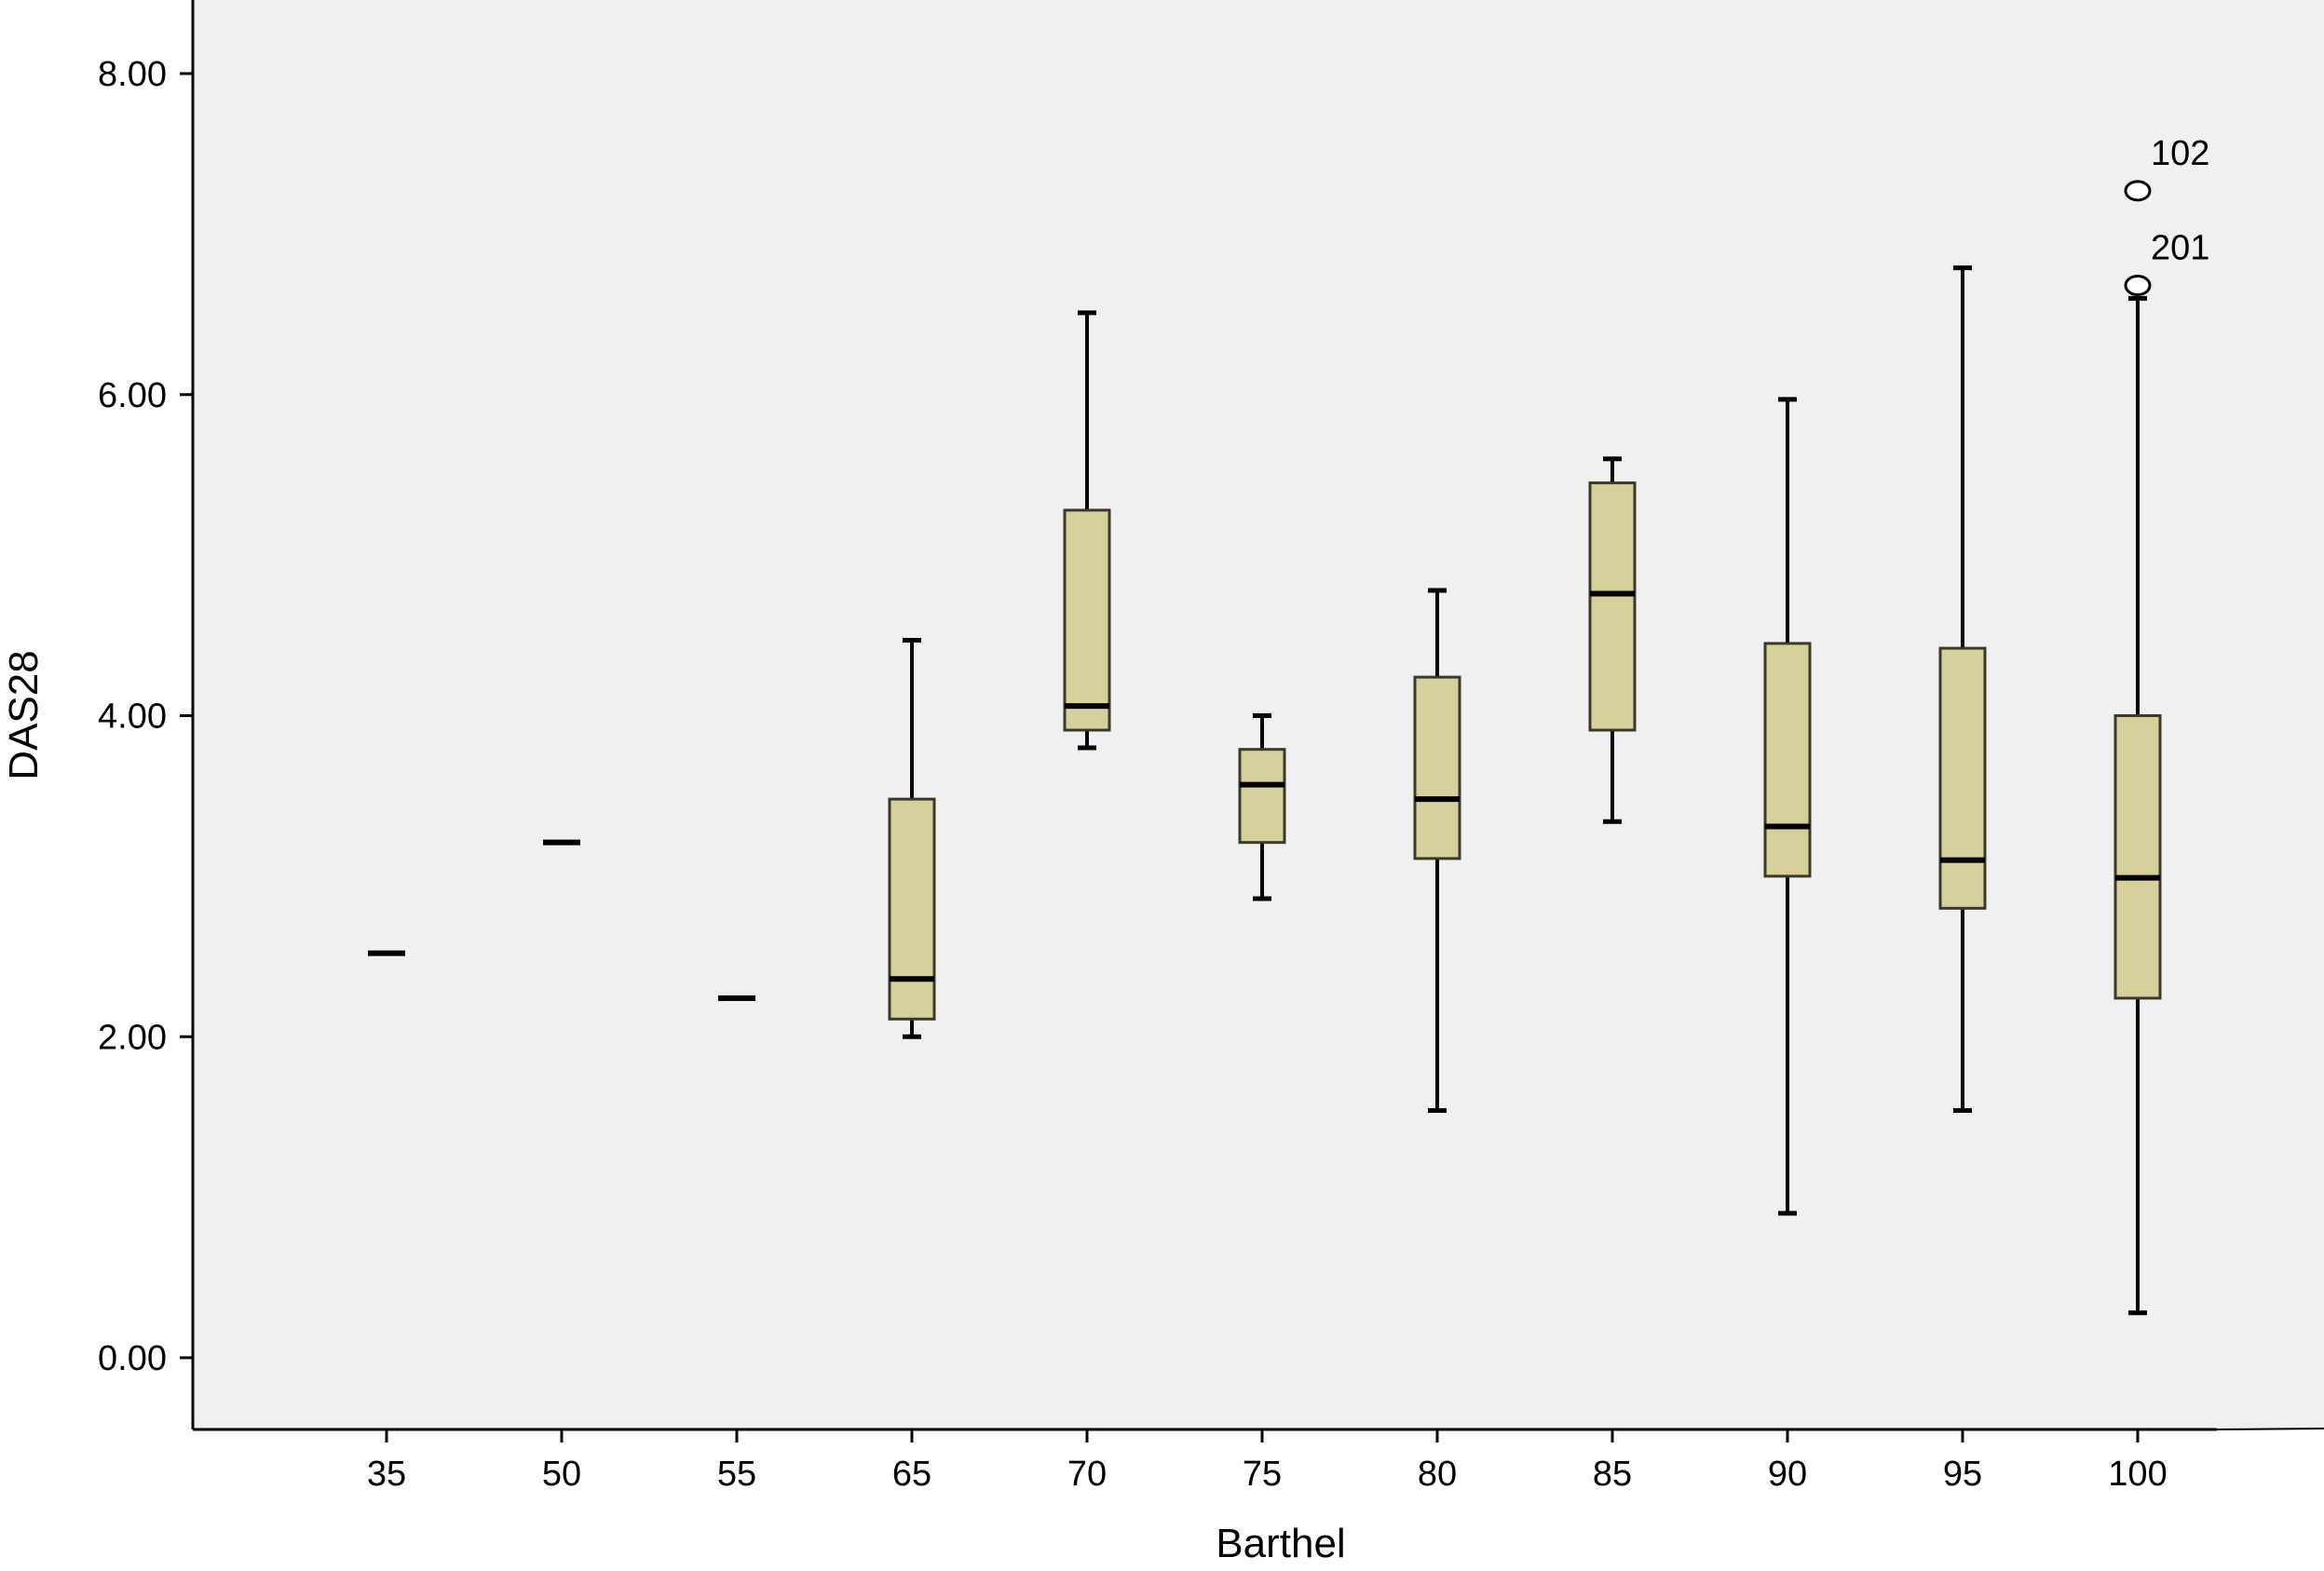 This screenshot has height=1571, width=2324. What do you see at coordinates (1612, 1474) in the screenshot?
I see `x-tick-label: 85` at bounding box center [1612, 1474].